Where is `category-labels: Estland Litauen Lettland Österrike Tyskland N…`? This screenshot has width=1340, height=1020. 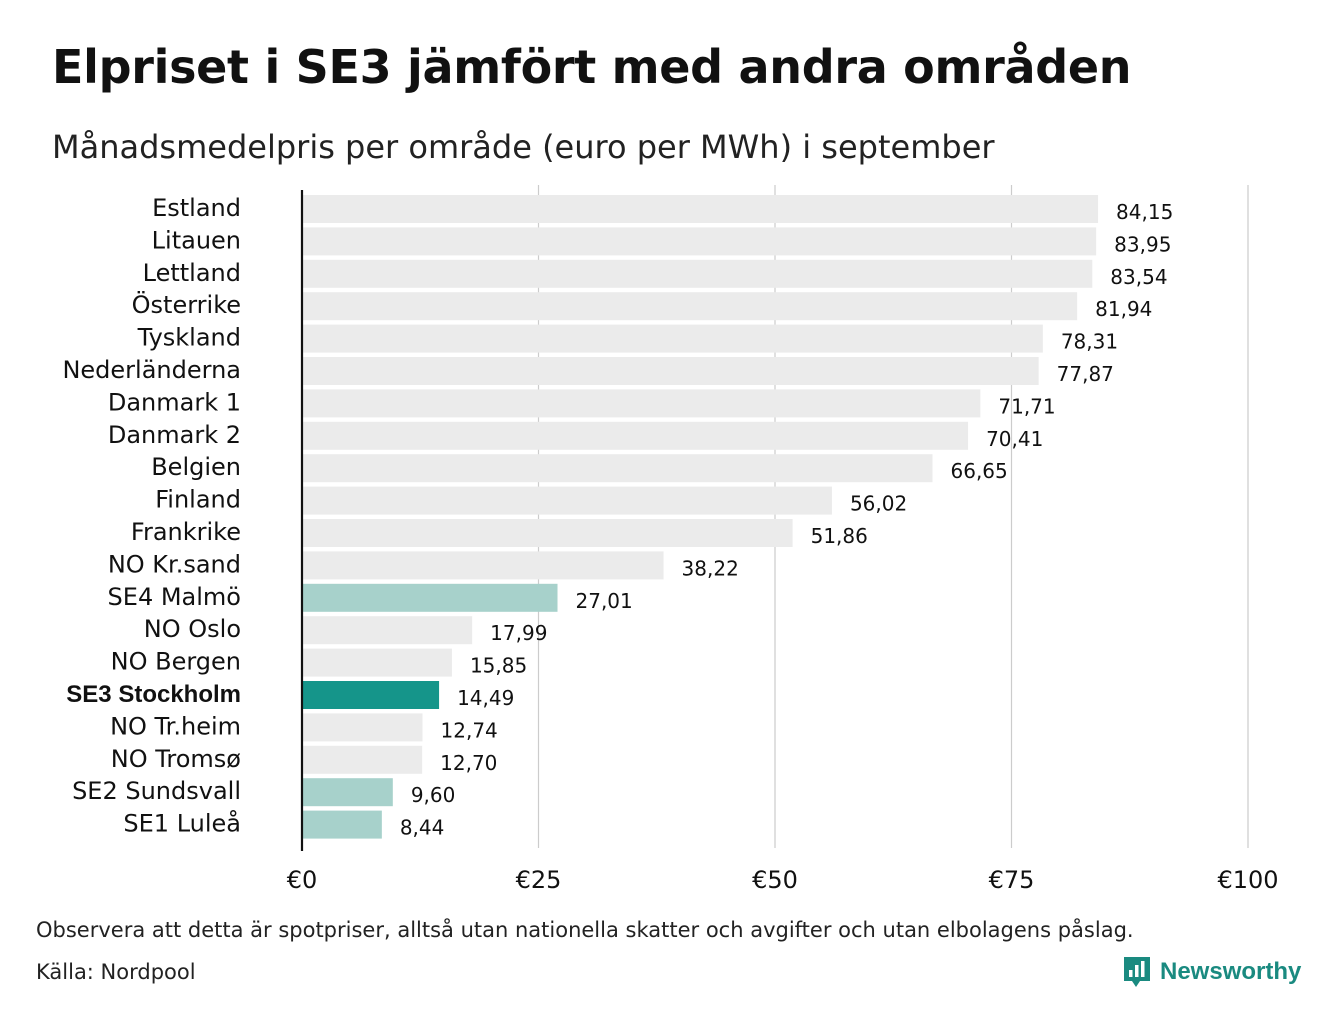
category-labels: Estland Litauen Lettland Österrike Tyskland N… is located at coordinates (151, 516).